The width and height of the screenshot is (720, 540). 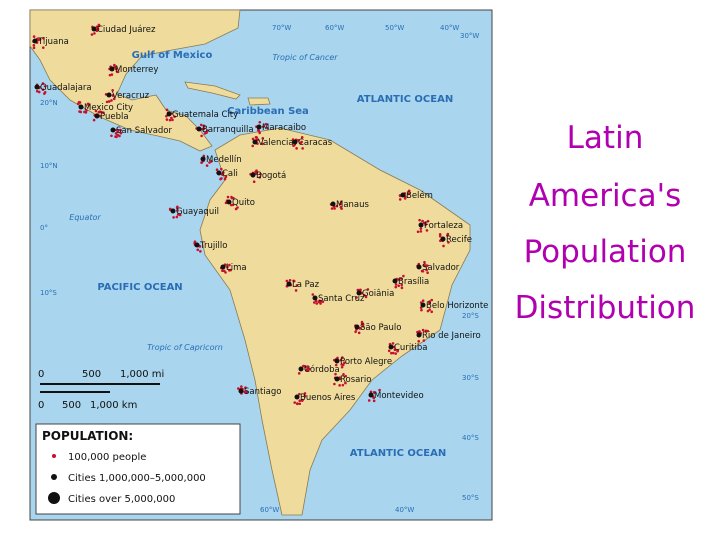 I want to click on graticule-label: 40°W, so click(x=404, y=510).